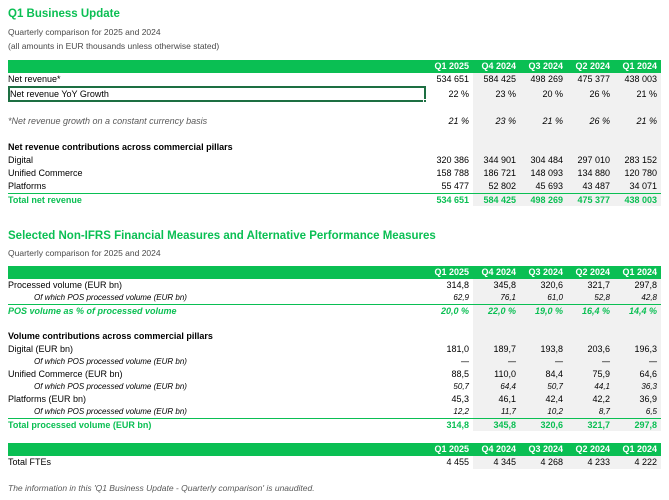 This screenshot has width=669, height=500. What do you see at coordinates (640, 173) in the screenshot?
I see `value-cell: 120 780` at bounding box center [640, 173].